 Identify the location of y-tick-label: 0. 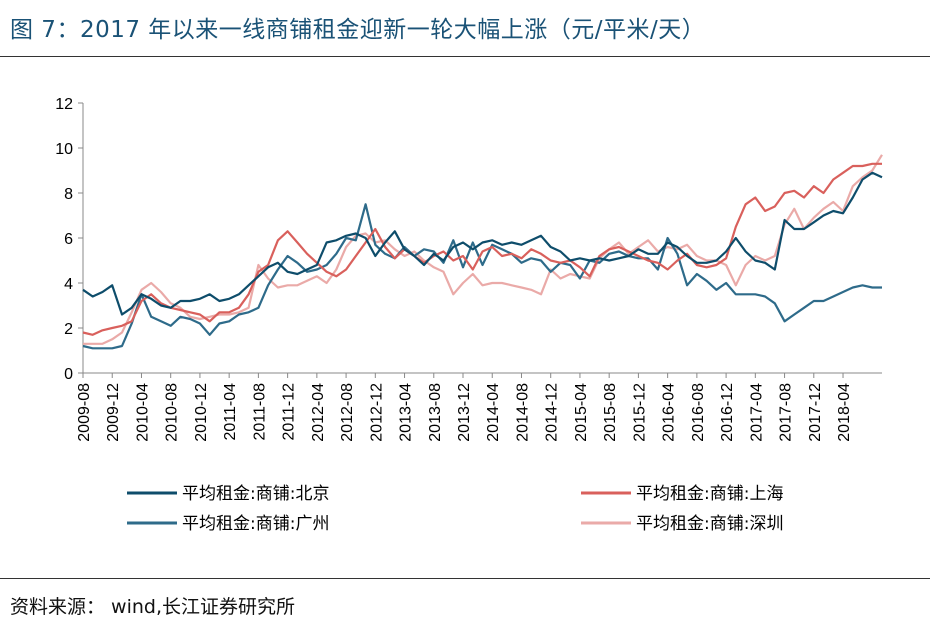
(68, 374).